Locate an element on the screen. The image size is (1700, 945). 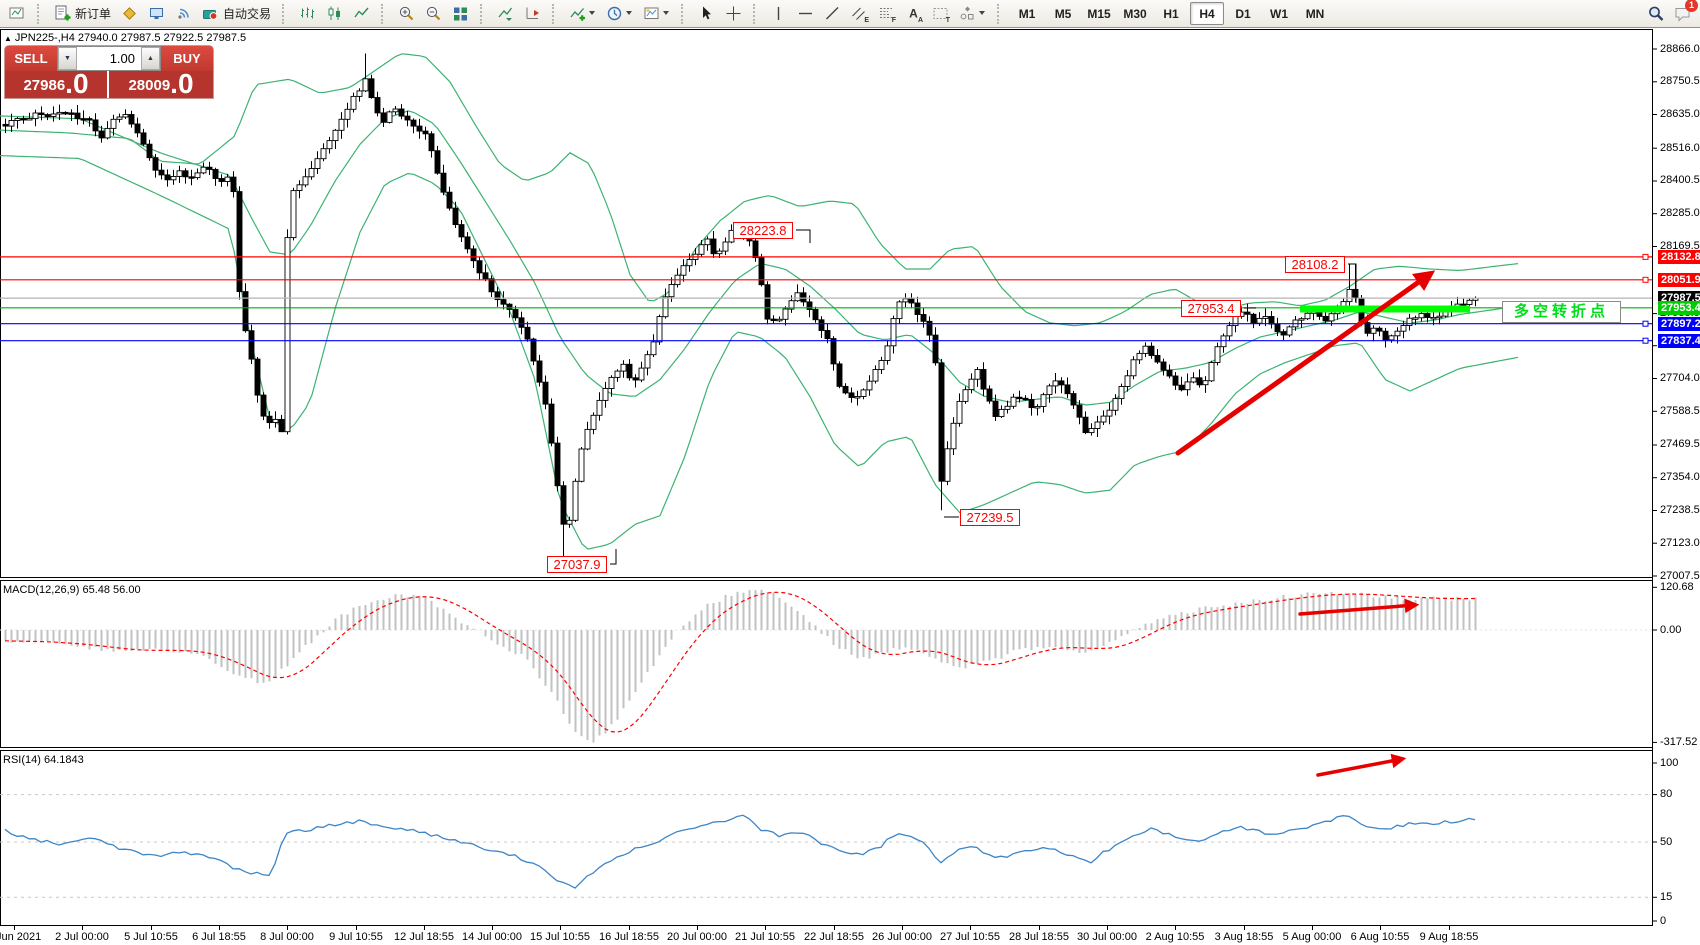
trendline-button is located at coordinates (832, 13).